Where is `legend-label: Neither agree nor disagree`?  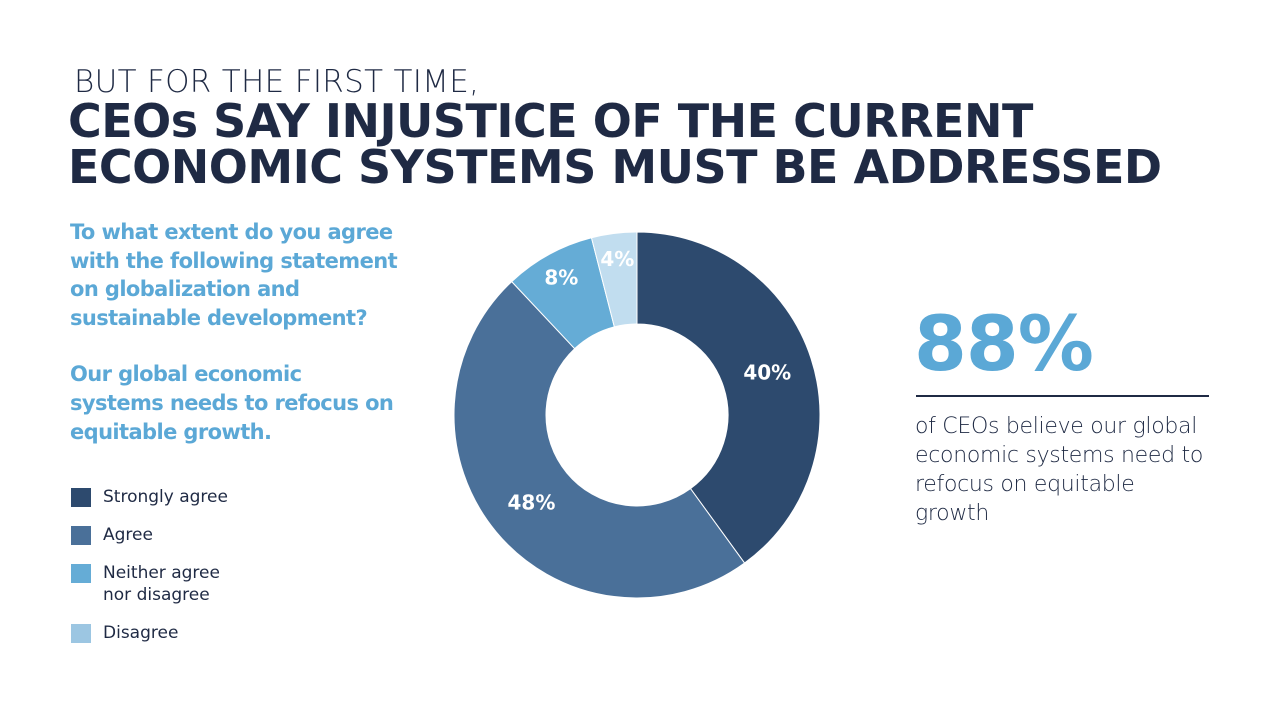
legend-label: Neither agree nor disagree is located at coordinates (161, 584).